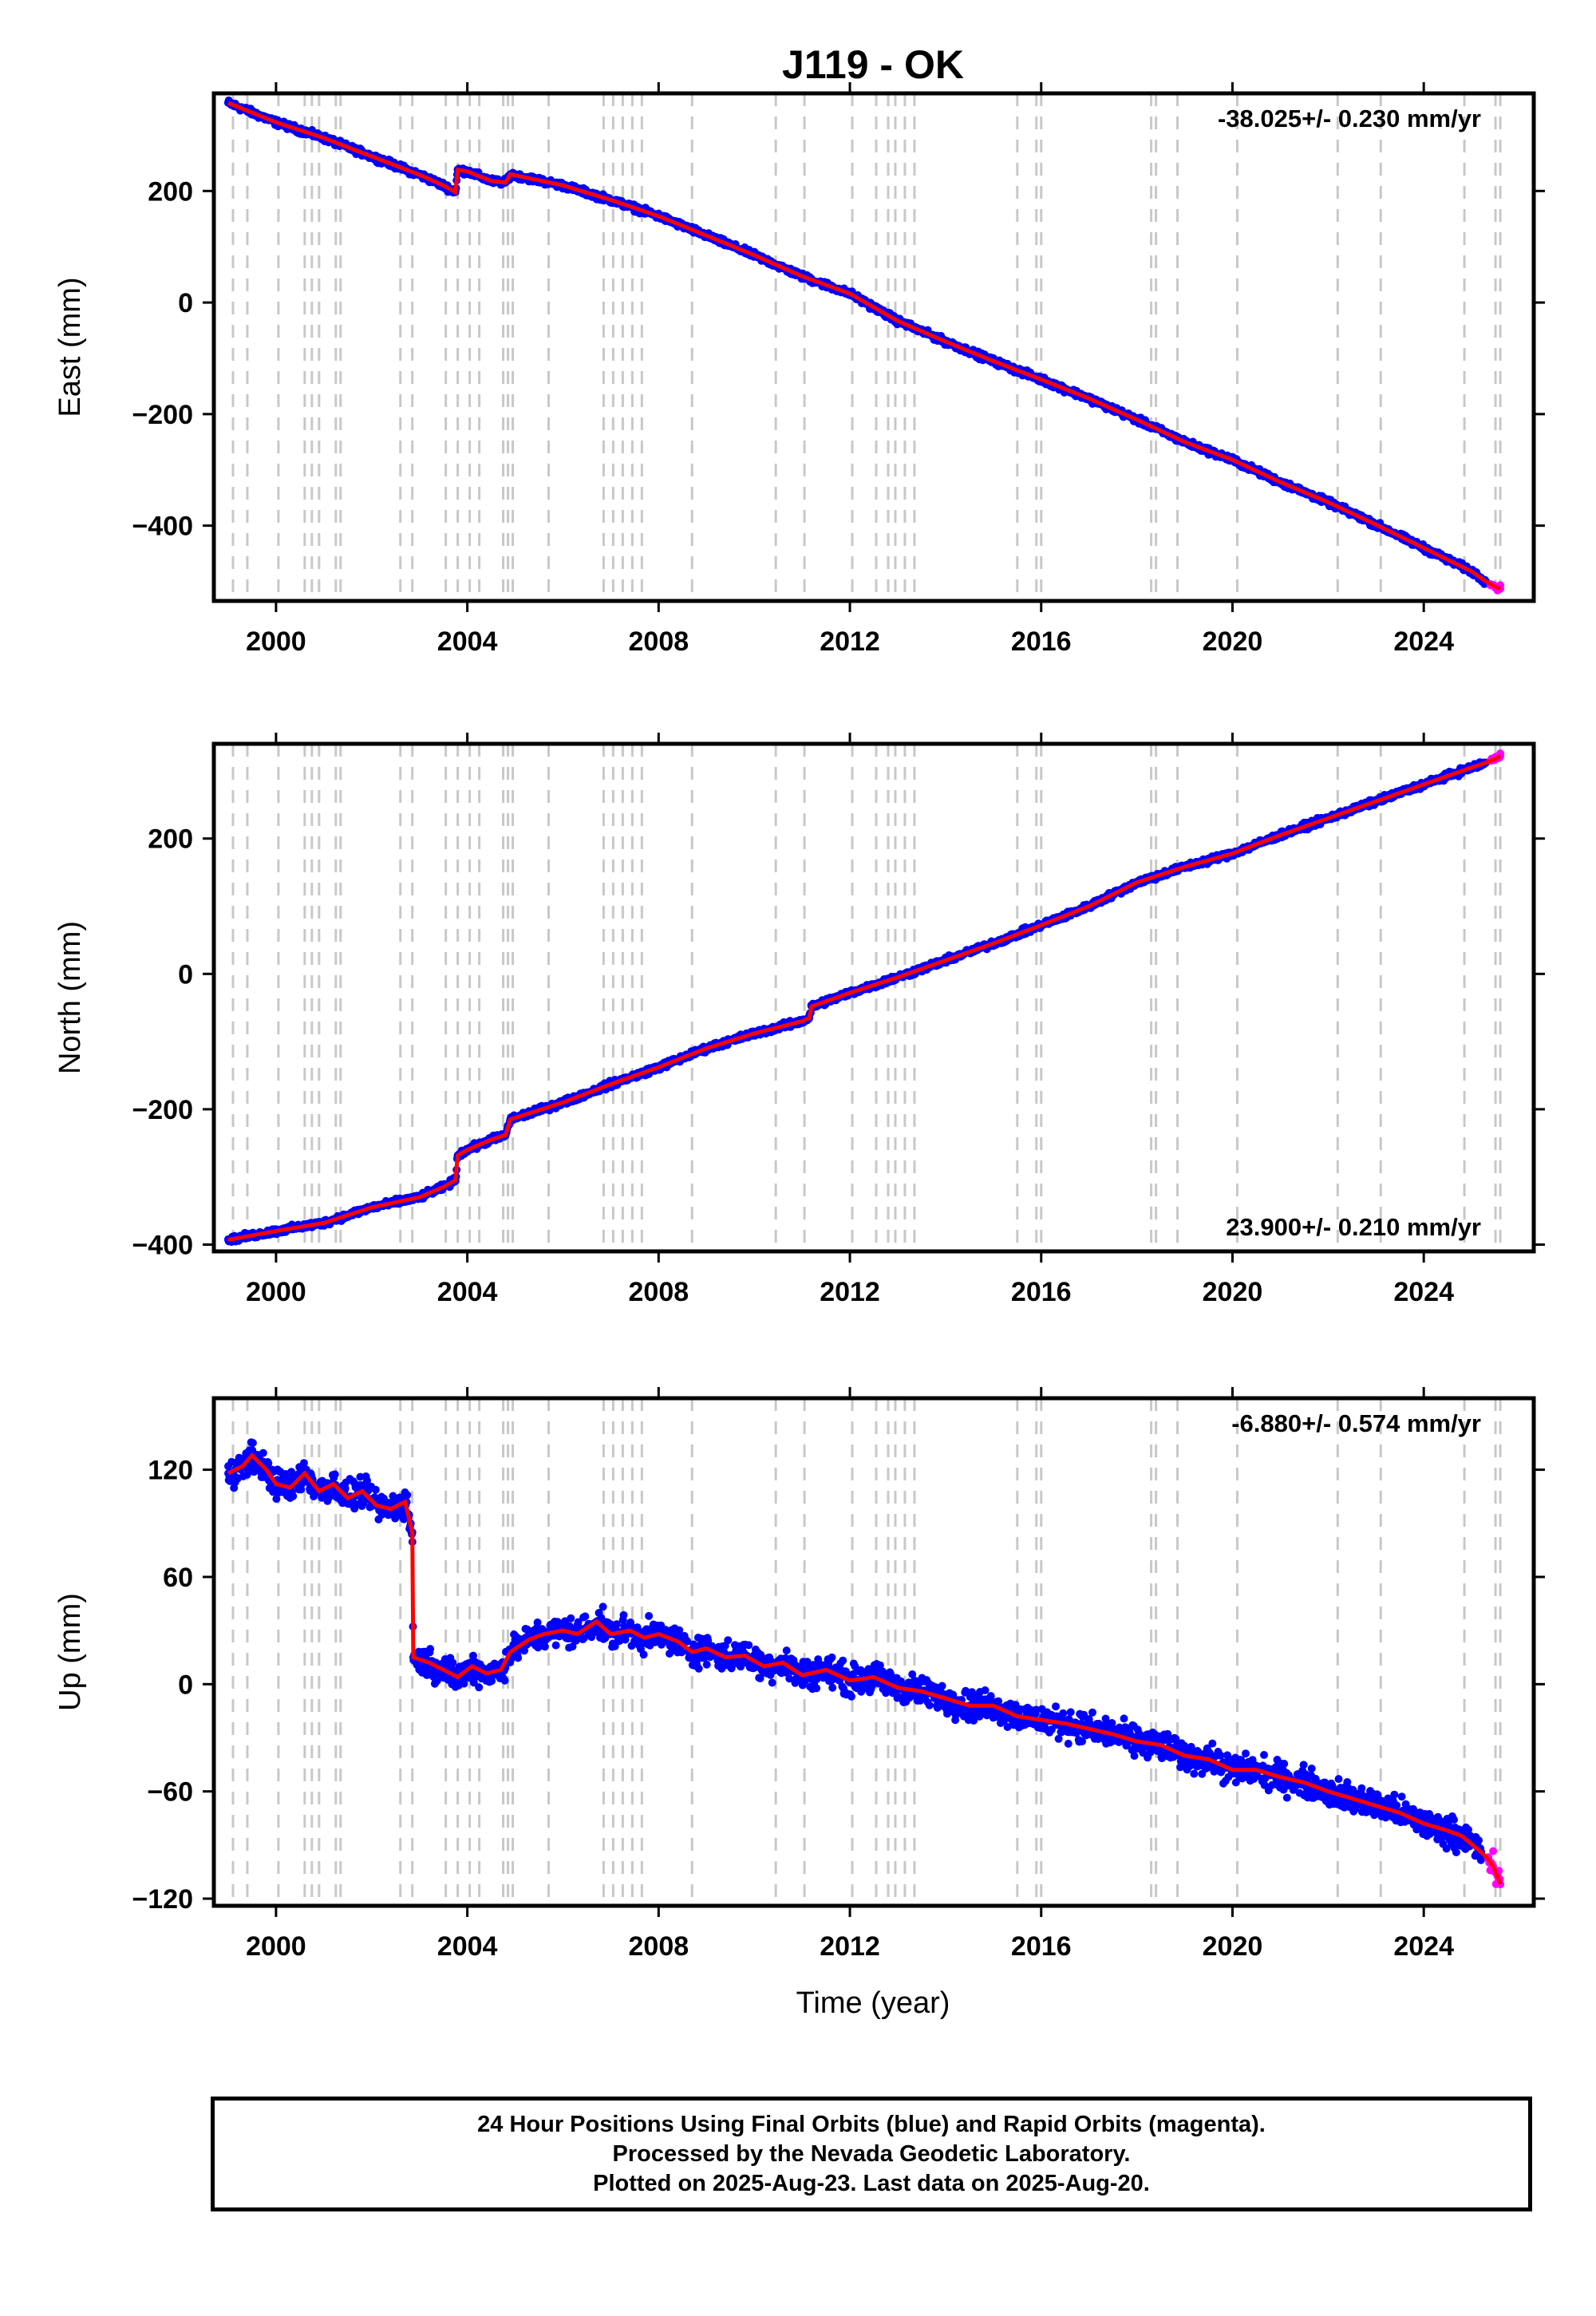 The image size is (1596, 2316). I want to click on rate-label: -38.025+/- 0.230 mm/yr, so click(1349, 118).